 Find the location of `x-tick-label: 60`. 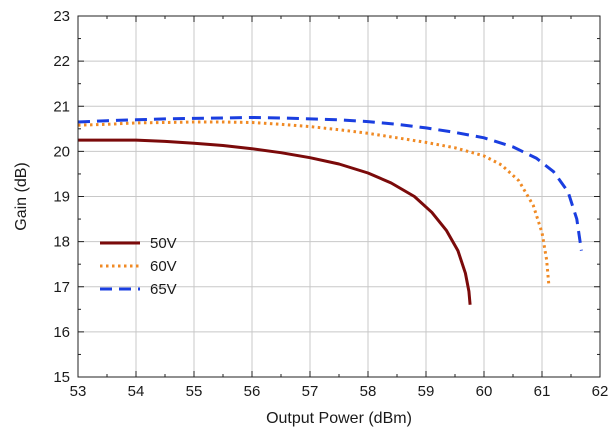

x-tick-label: 60 is located at coordinates (484, 391).